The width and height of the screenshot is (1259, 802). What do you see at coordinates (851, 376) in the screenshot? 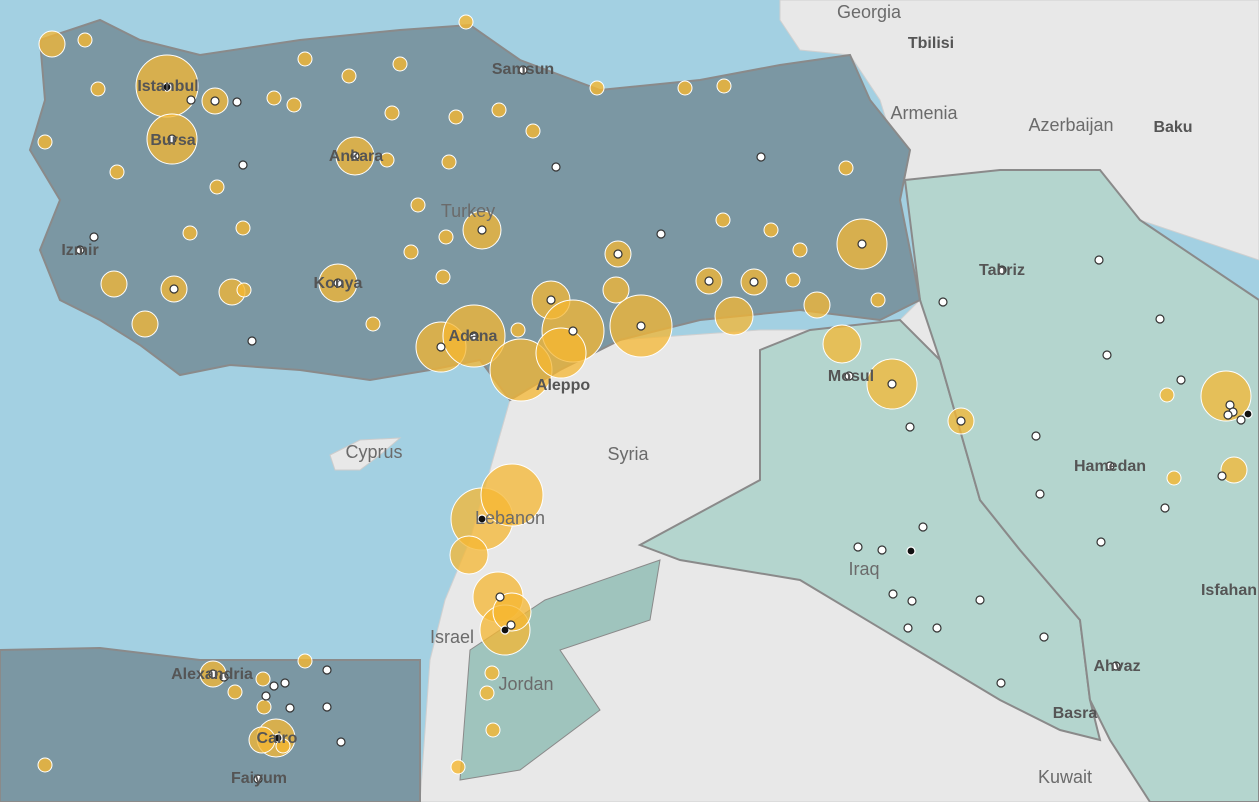
I see `city-label: Mosul` at bounding box center [851, 376].